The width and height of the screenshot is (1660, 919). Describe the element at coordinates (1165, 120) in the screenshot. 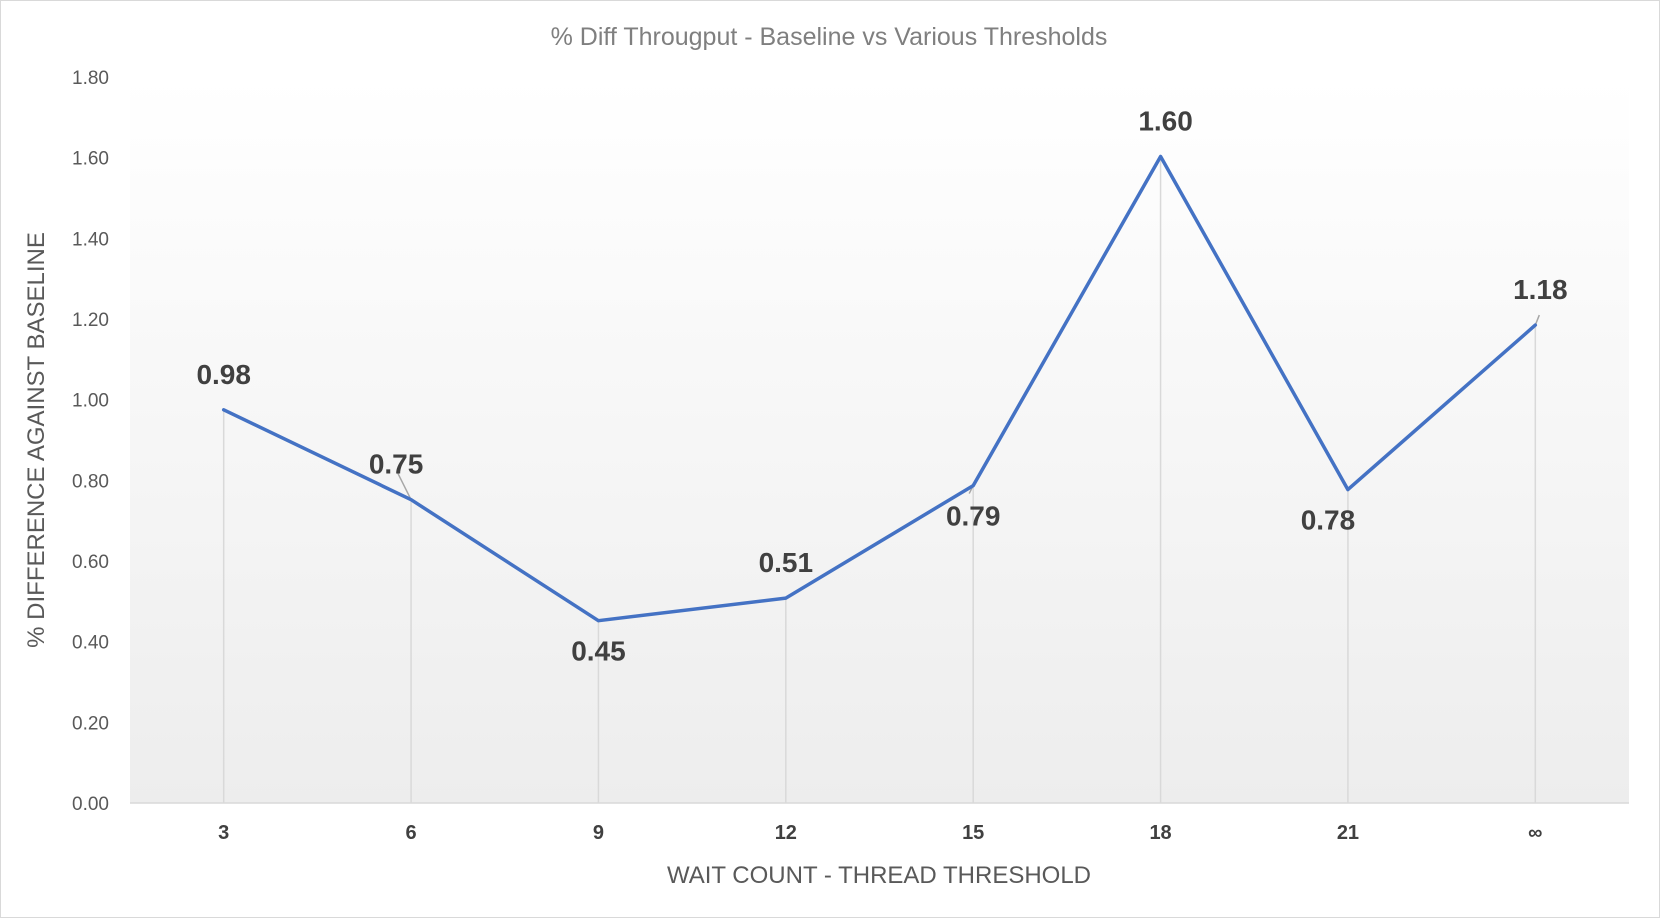

I see `data-label: 1.60` at that location.